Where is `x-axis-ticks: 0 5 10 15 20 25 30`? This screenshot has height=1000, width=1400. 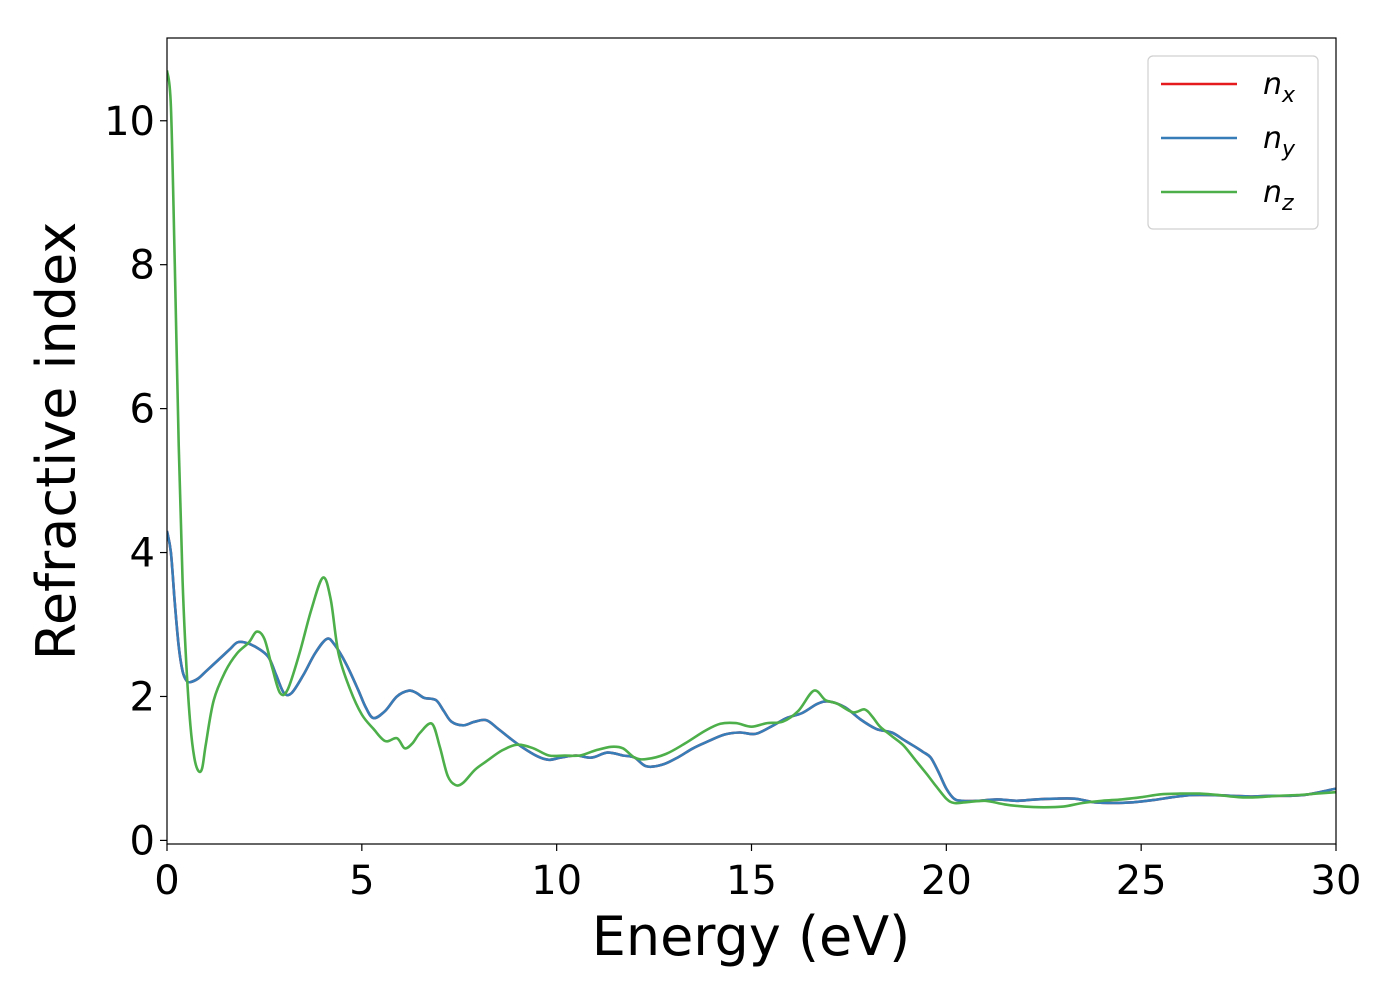 x-axis-ticks: 0 5 10 15 20 25 30 is located at coordinates (757, 874).